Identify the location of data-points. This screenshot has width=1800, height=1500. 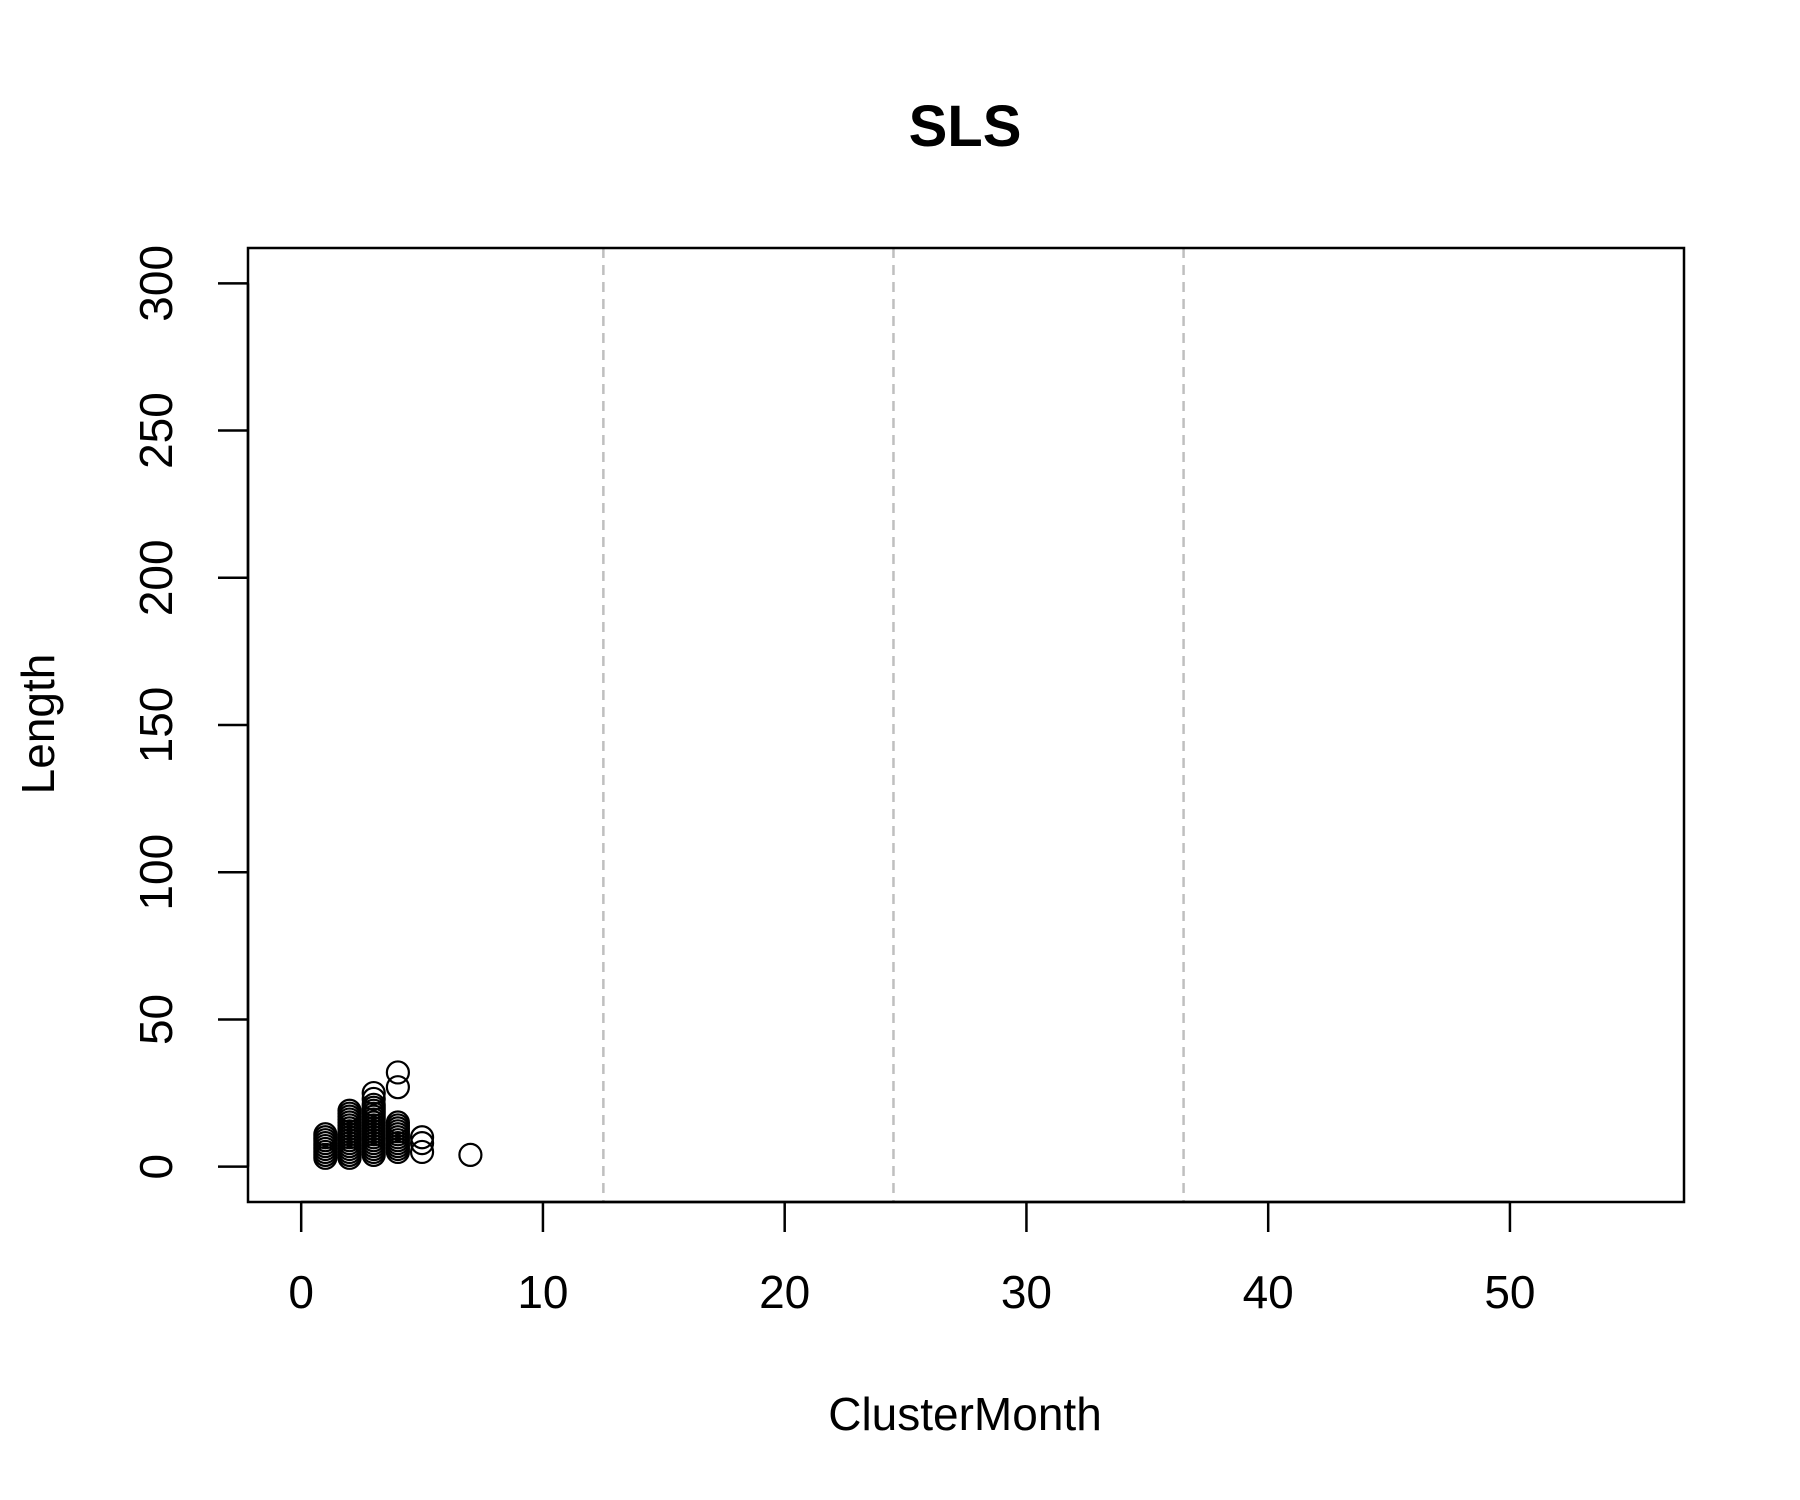
(398, 1115).